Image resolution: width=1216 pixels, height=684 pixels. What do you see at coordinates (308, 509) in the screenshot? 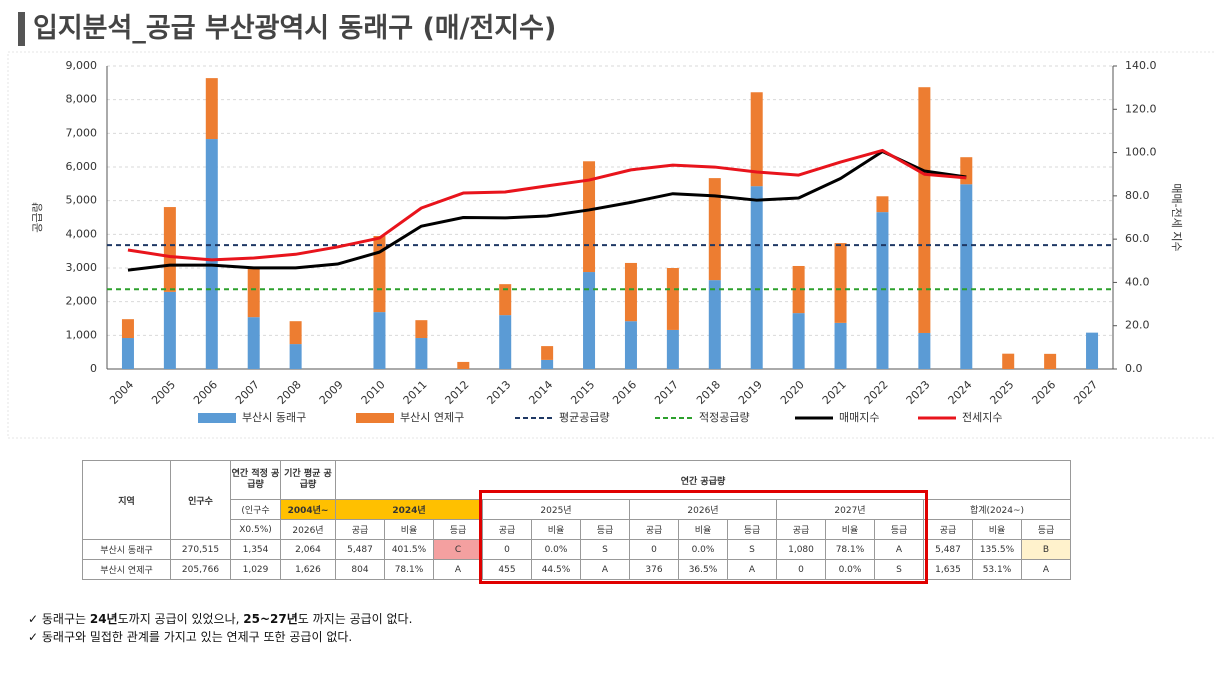
I see `header-cell: 2004년~` at bounding box center [308, 509].